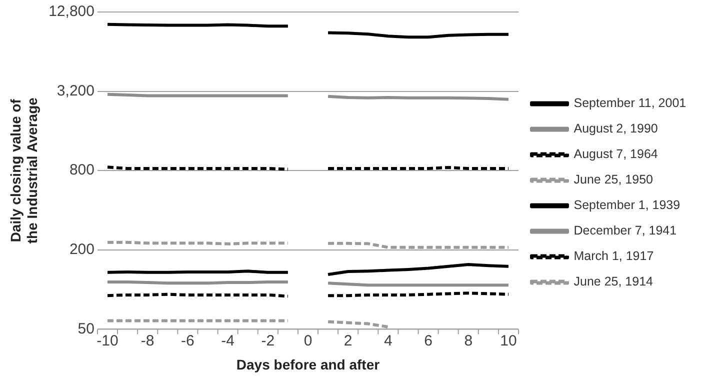  Describe the element at coordinates (388, 341) in the screenshot. I see `x-tick-label: 4` at that location.